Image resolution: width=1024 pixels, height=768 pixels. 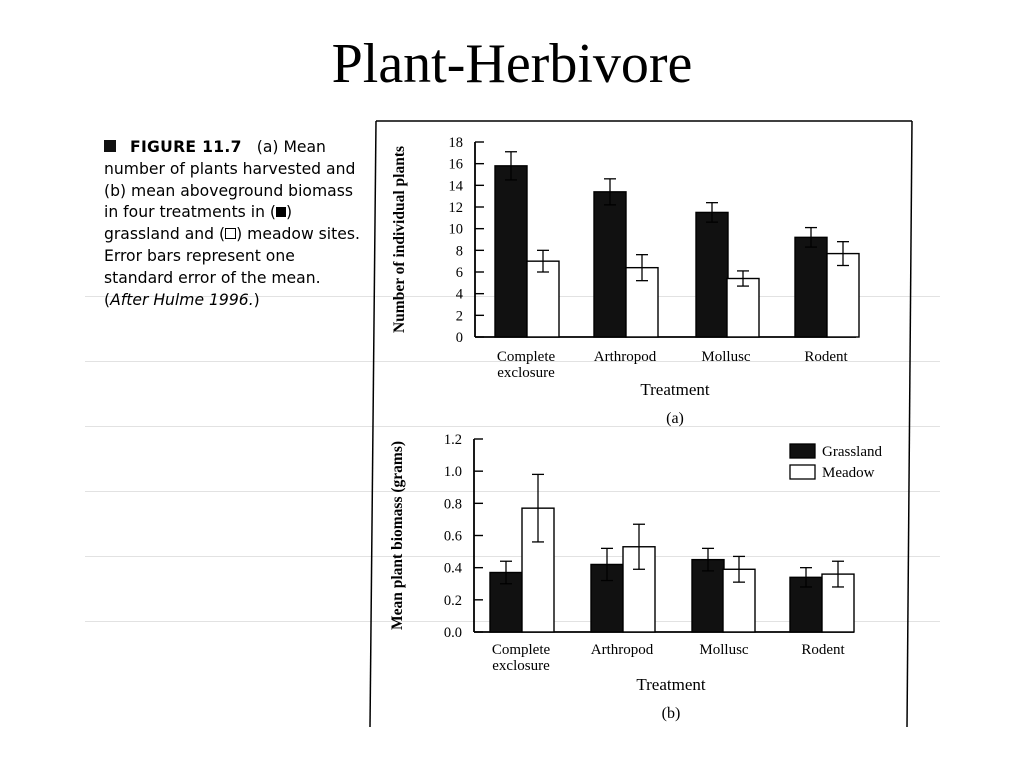 What do you see at coordinates (459, 273) in the screenshot?
I see `y-tick-label: 6` at bounding box center [459, 273].